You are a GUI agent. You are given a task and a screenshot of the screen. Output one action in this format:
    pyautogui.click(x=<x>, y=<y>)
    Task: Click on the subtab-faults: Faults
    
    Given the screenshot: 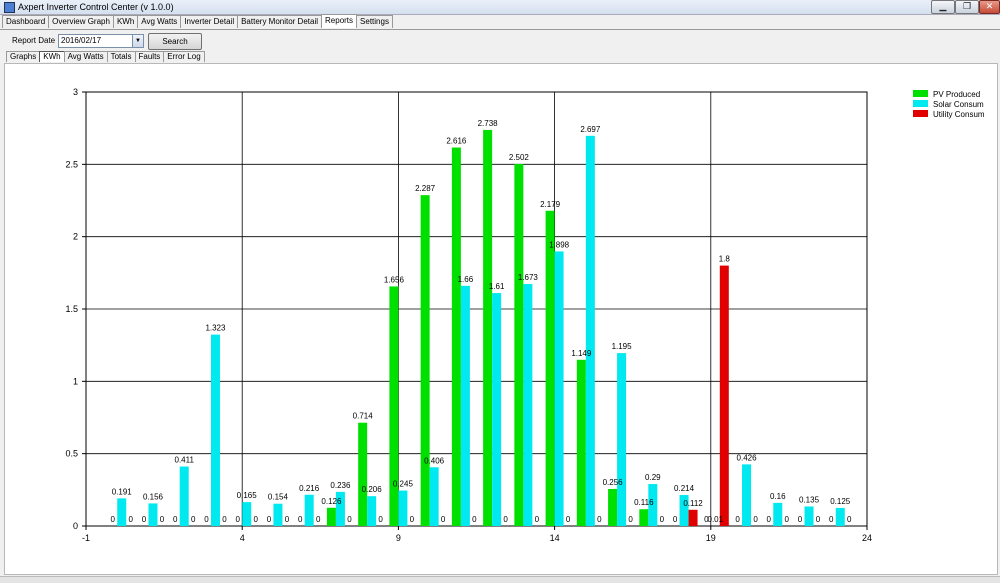 What is the action you would take?
    pyautogui.click(x=149, y=56)
    